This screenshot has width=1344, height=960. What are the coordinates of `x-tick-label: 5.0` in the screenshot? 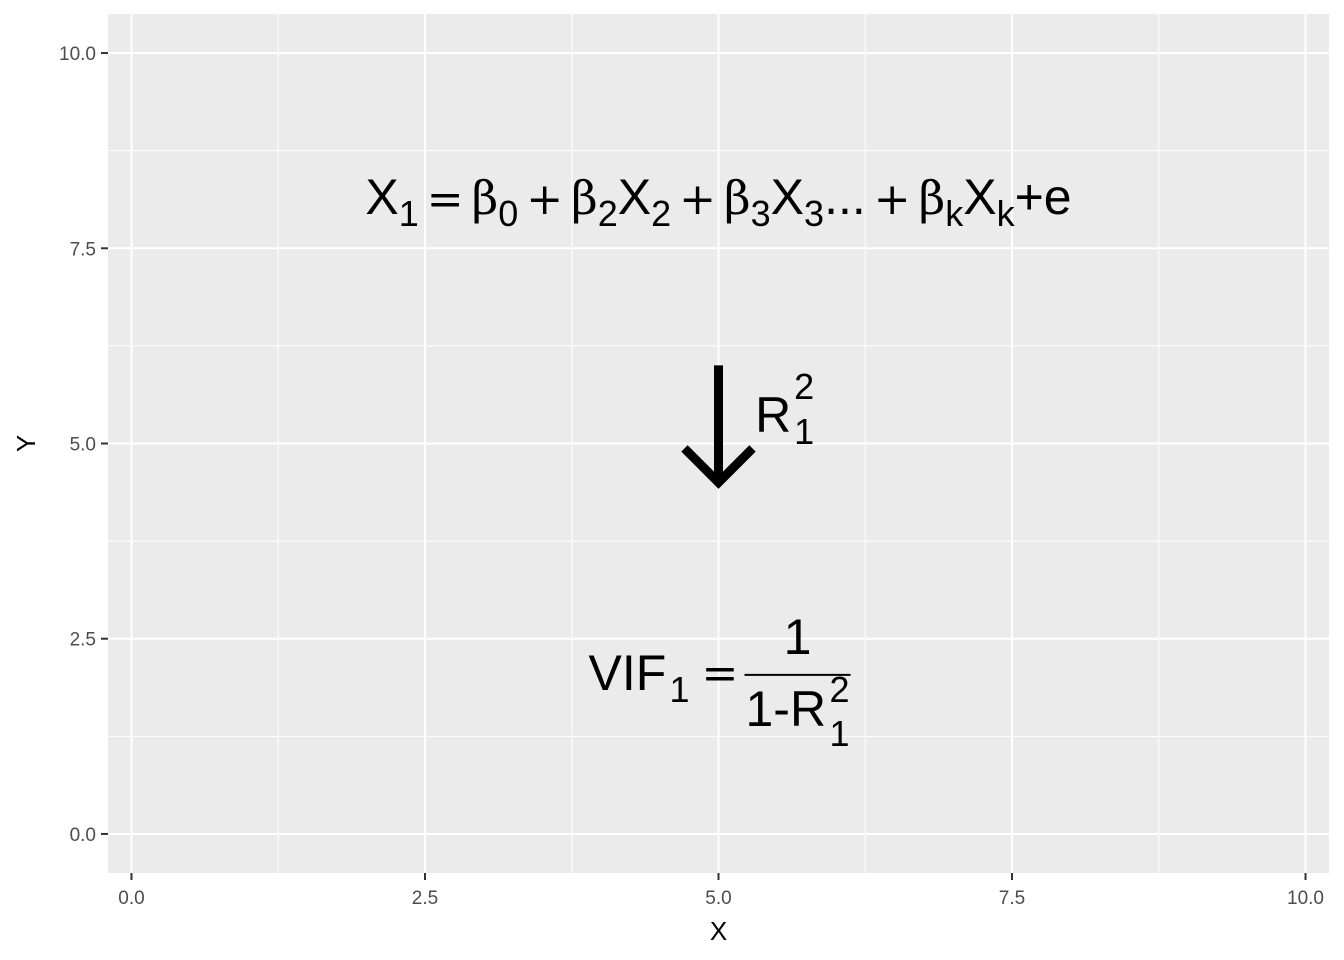 It's located at (718, 898).